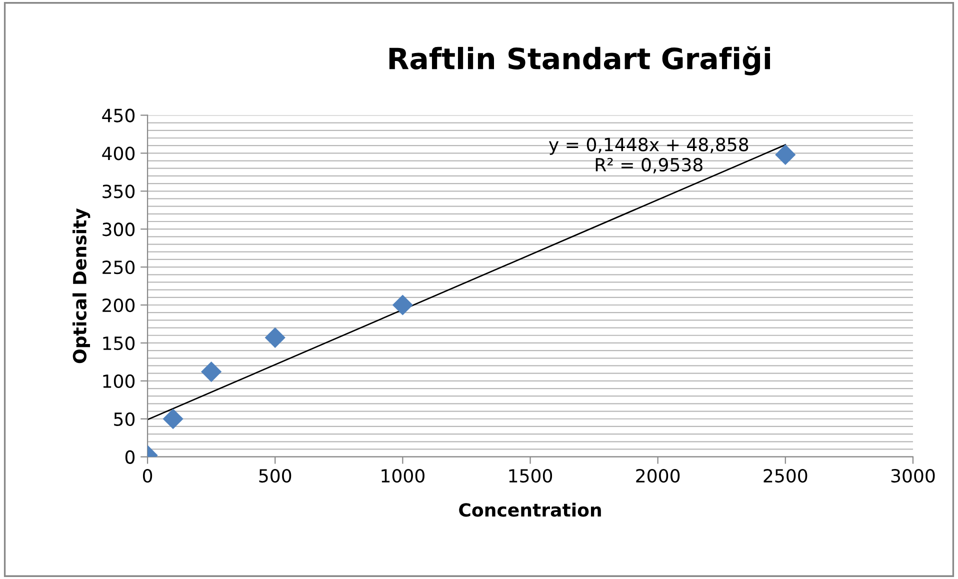  Describe the element at coordinates (130, 457) in the screenshot. I see `y-tick-label: 0` at that location.